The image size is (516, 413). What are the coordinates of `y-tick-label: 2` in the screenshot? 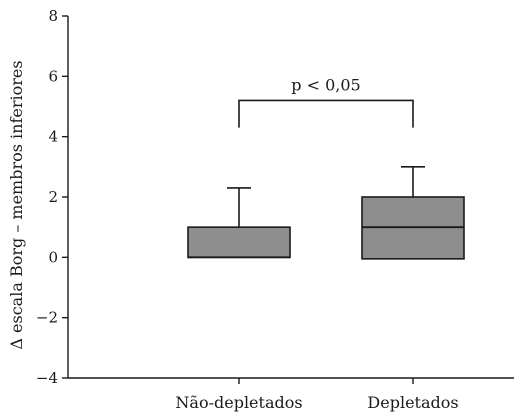 It's located at (53, 197).